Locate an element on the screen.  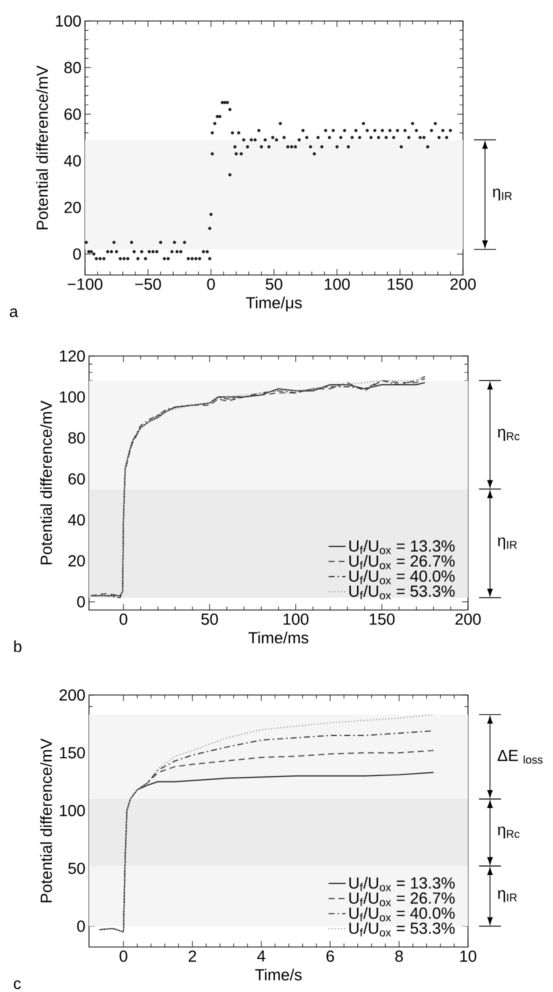
x-tick-label: 8 is located at coordinates (399, 956).